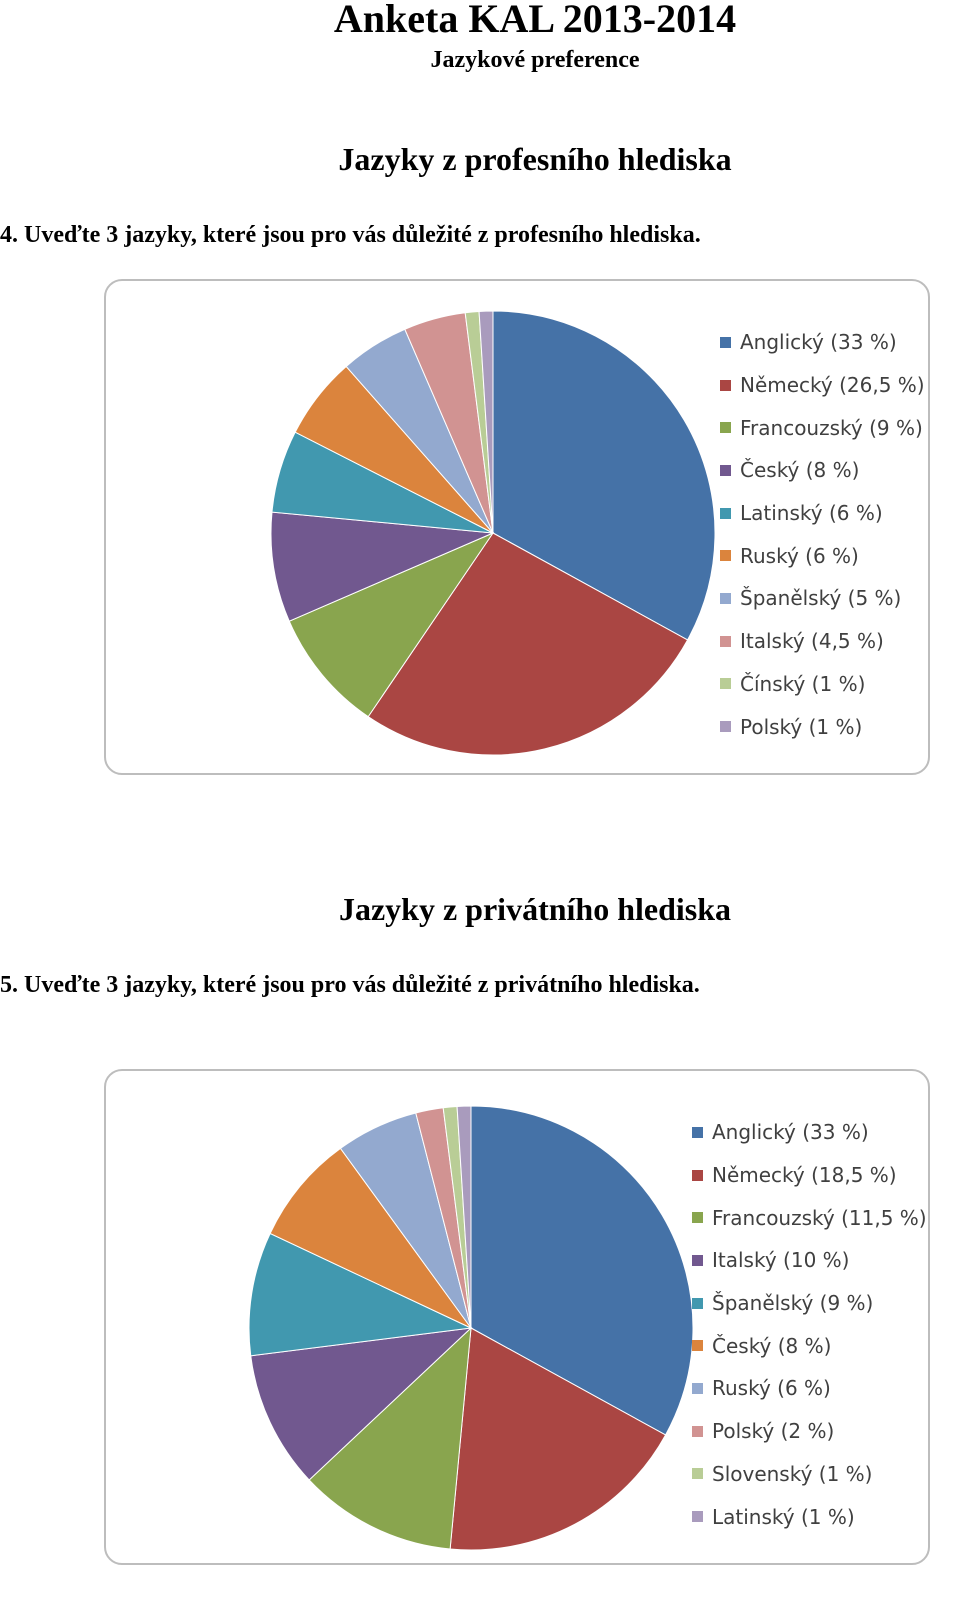  What do you see at coordinates (361, 1404) in the screenshot?
I see `pie-slice-italsky` at bounding box center [361, 1404].